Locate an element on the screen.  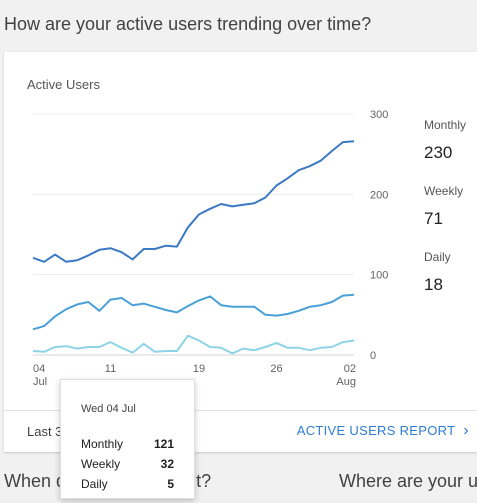
report-link-label: ACTIVE USERS REPORT is located at coordinates (376, 430).